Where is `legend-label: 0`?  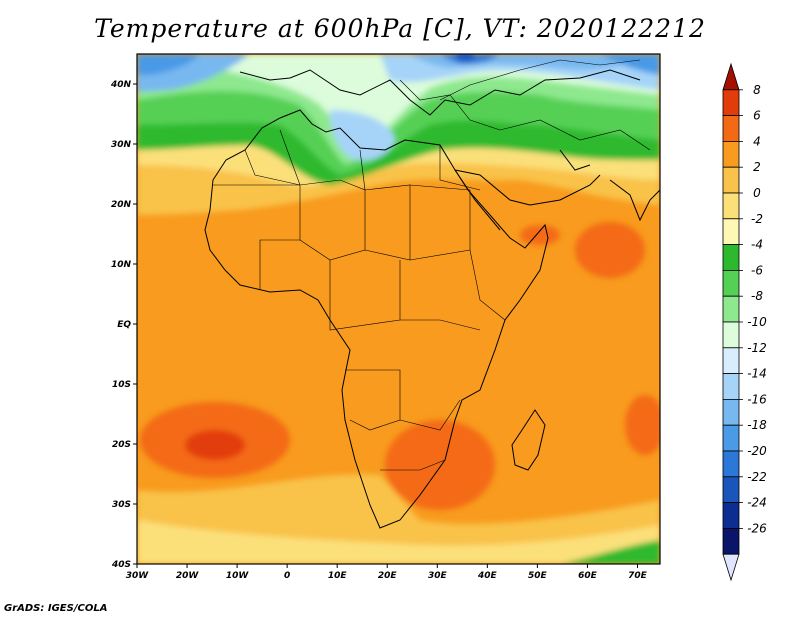 legend-label: 0 is located at coordinates (757, 193).